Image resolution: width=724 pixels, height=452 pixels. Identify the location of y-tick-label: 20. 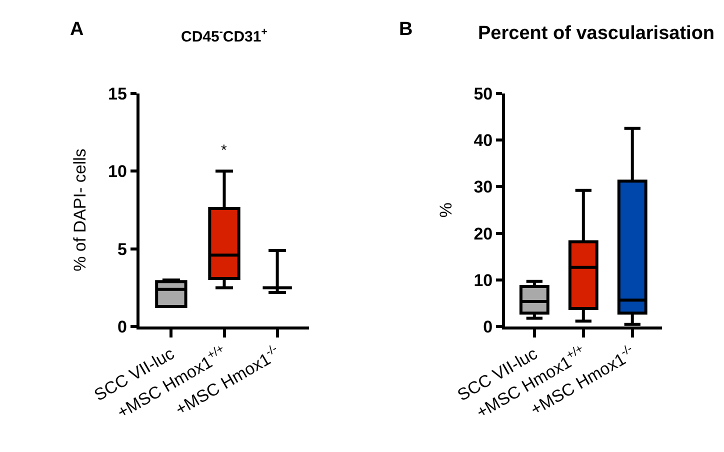
(483, 234).